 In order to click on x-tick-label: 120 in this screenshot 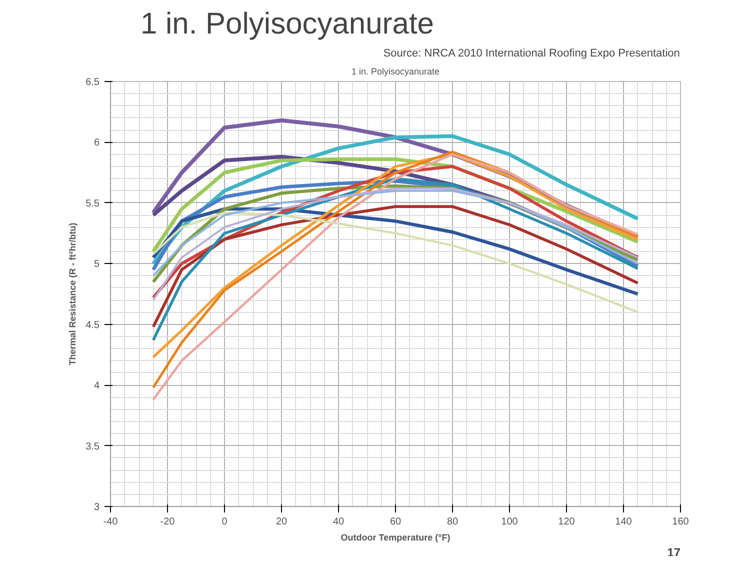, I will do `click(567, 522)`.